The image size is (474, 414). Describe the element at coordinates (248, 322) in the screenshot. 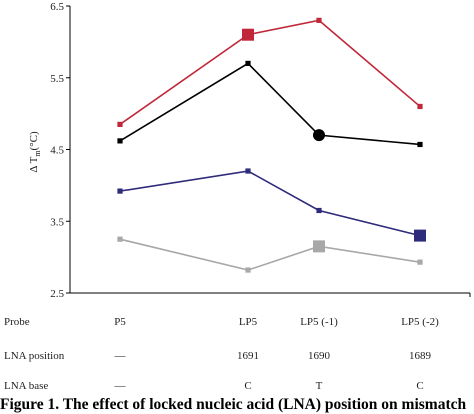

I see `table-cell: LP5` at that location.